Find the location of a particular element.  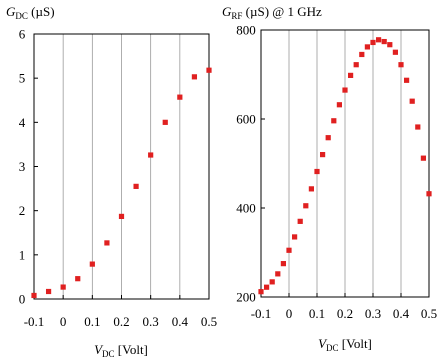

y-axis-label: GRF (µS) @ 1 GHz is located at coordinates (272, 12).